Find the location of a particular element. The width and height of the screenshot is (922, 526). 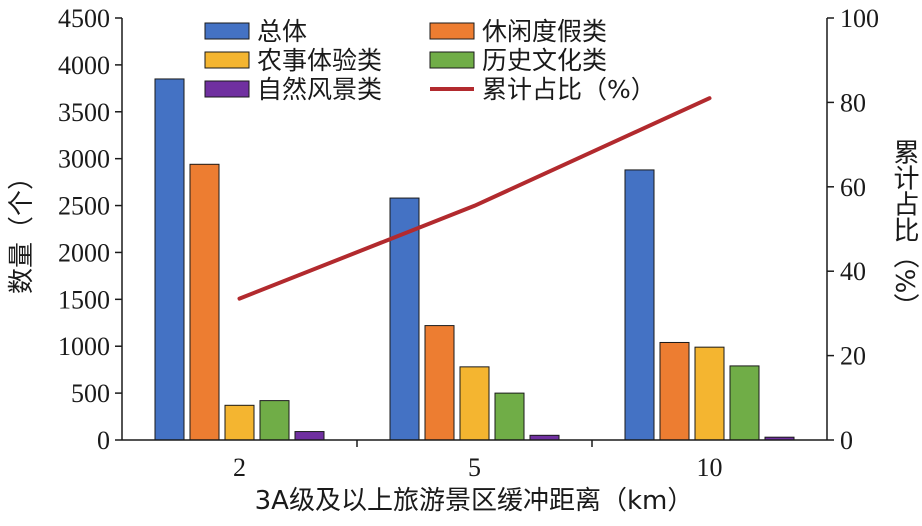

legend-label: 农事体验类 is located at coordinates (319, 60).